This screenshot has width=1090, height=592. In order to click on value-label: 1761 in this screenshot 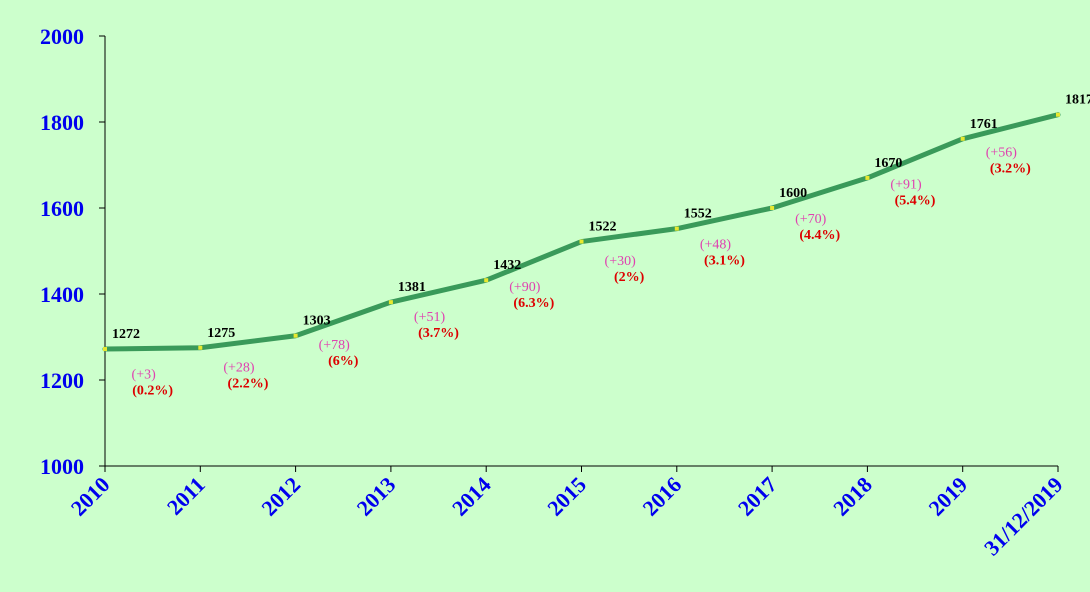, I will do `click(984, 124)`.